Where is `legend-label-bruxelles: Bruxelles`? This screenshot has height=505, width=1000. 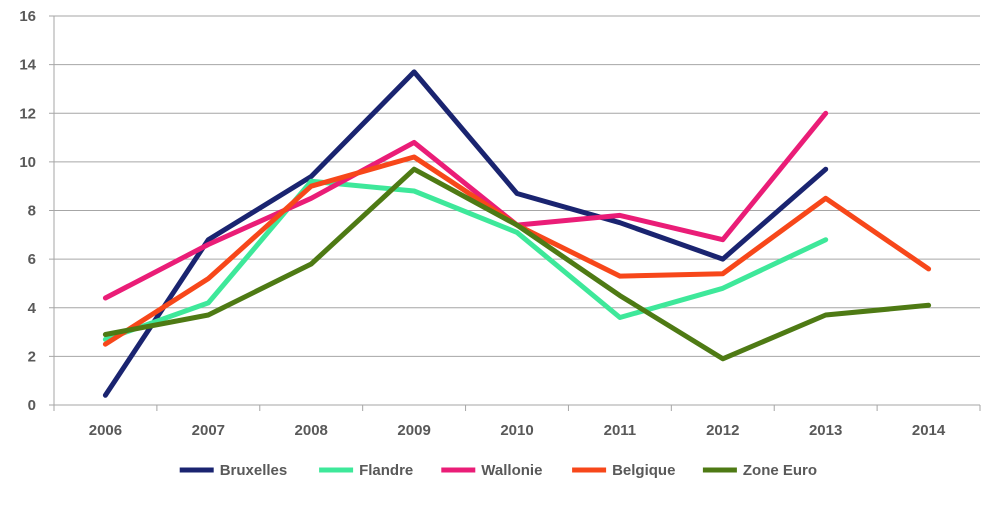
legend-label-bruxelles: Bruxelles is located at coordinates (254, 470).